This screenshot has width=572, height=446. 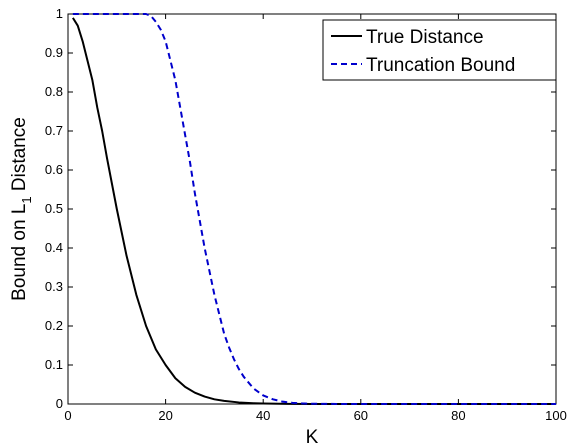 What do you see at coordinates (54, 325) in the screenshot?
I see `y-tick-label: 0.2` at bounding box center [54, 325].